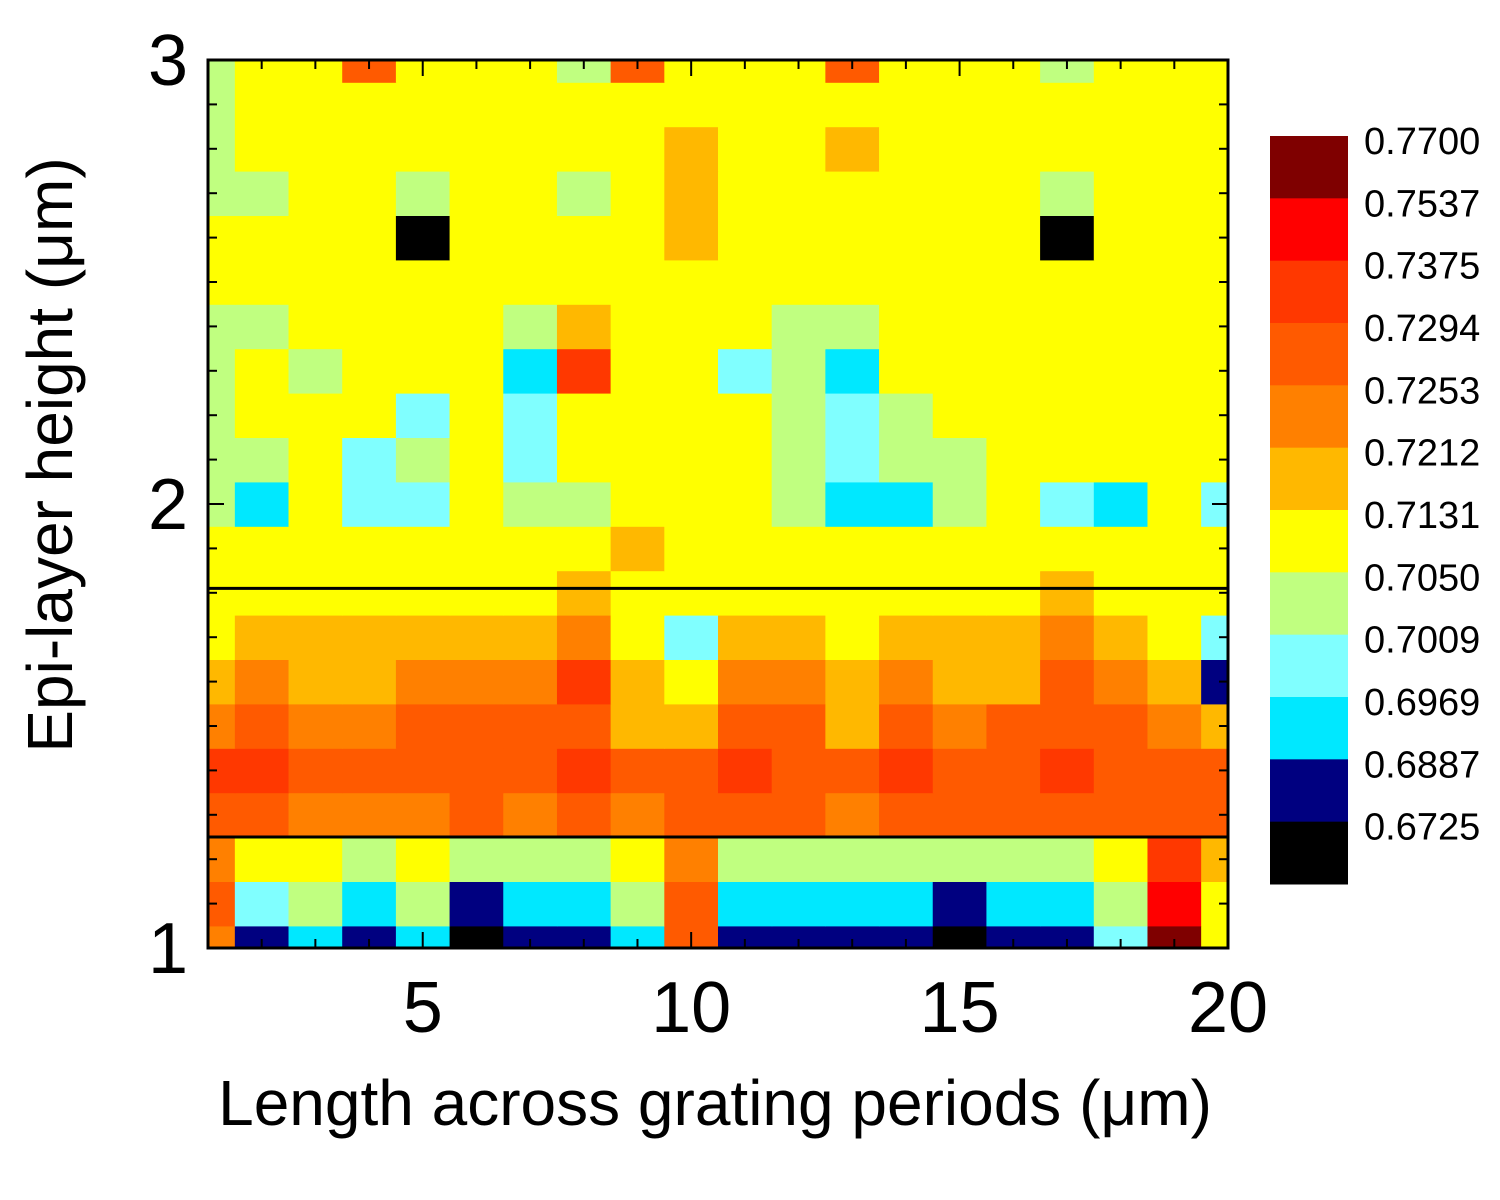  What do you see at coordinates (715, 1103) in the screenshot?
I see `x-axis-label: Length across grating periods (μm)` at bounding box center [715, 1103].